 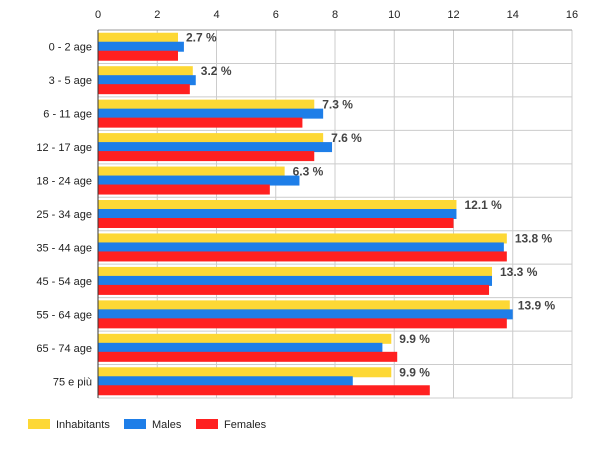 I want to click on legend-swatch-males, so click(x=135, y=424).